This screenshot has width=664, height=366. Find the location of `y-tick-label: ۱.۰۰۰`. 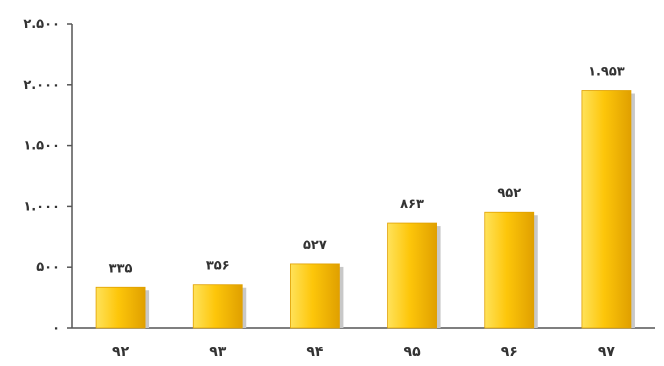

y-tick-label: ۱.۰۰۰ is located at coordinates (41, 206).